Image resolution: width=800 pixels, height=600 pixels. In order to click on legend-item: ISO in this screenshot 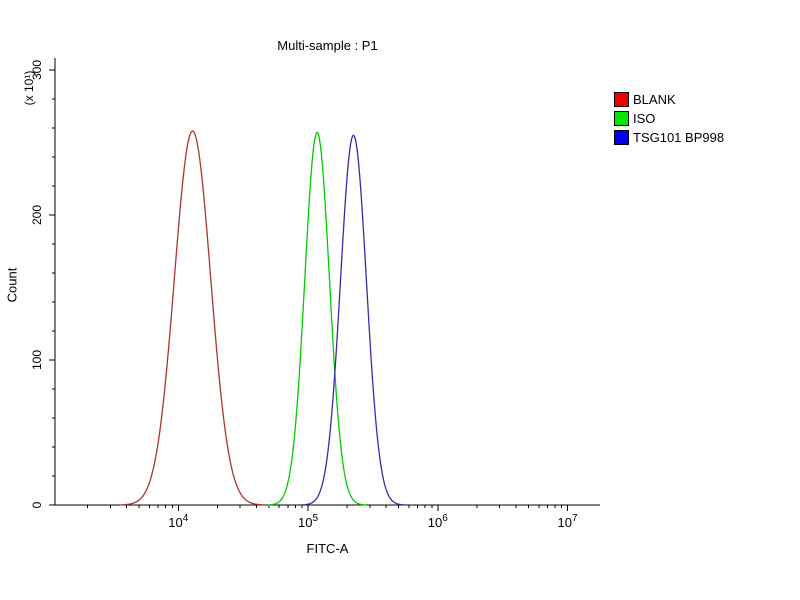, I will do `click(669, 118)`.